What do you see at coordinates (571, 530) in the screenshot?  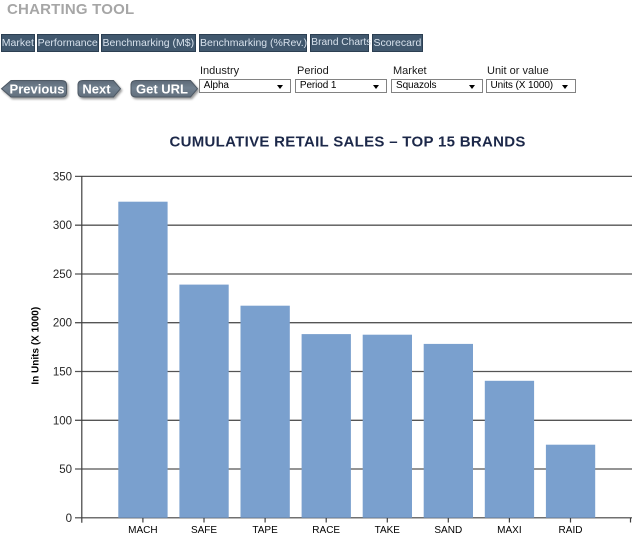 I see `svg-text: RAID` at bounding box center [571, 530].